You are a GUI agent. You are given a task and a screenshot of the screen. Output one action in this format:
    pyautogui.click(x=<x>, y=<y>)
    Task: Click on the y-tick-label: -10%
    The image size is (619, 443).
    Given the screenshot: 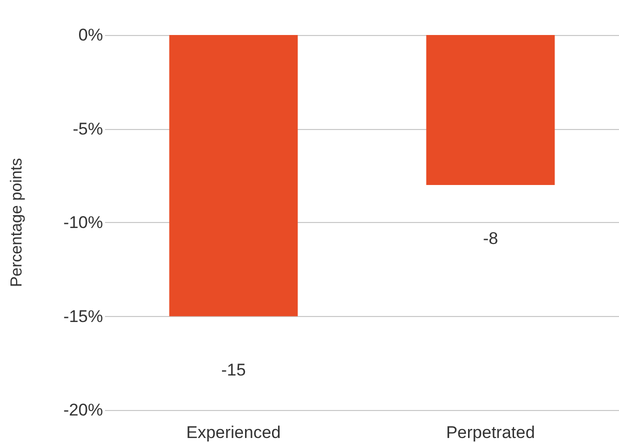 What is the action you would take?
    pyautogui.click(x=83, y=222)
    